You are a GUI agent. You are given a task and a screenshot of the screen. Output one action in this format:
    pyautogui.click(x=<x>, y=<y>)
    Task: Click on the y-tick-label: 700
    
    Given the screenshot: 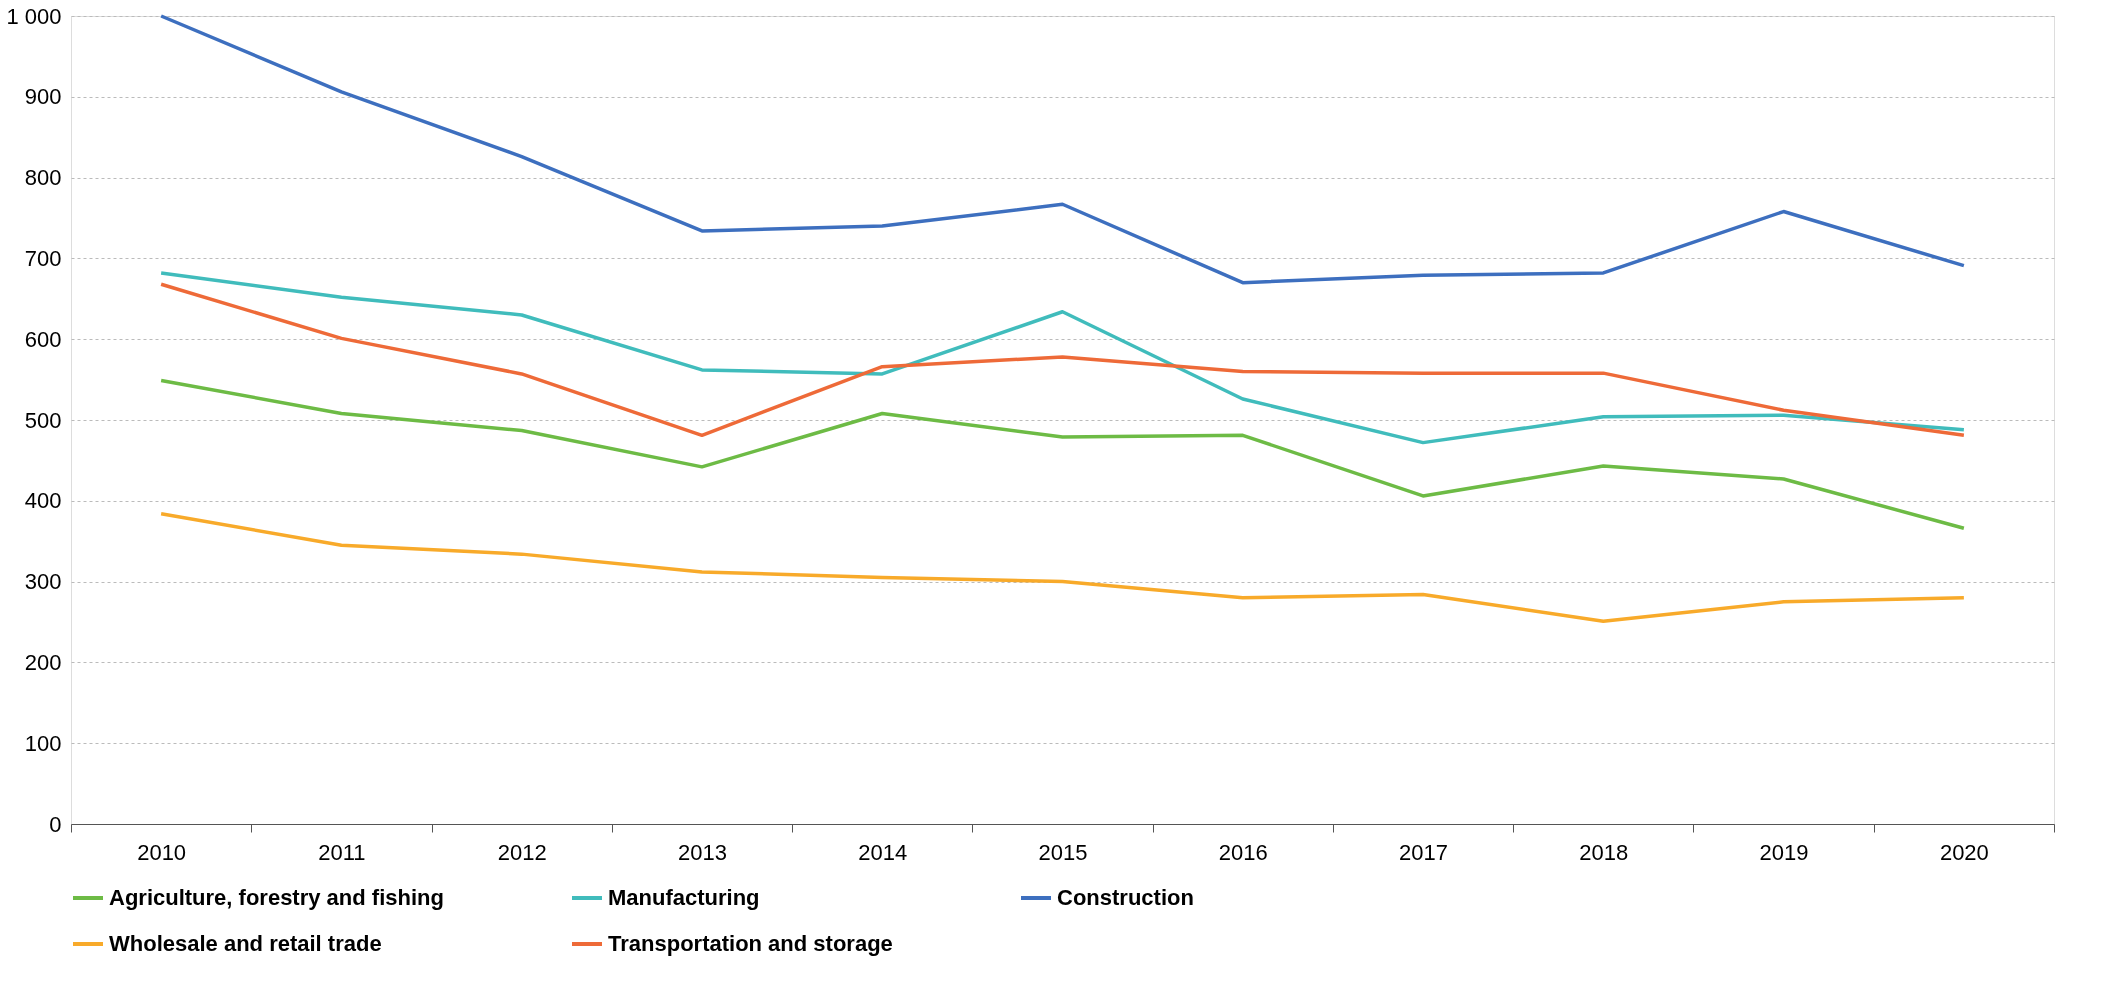 What is the action you would take?
    pyautogui.click(x=43, y=258)
    